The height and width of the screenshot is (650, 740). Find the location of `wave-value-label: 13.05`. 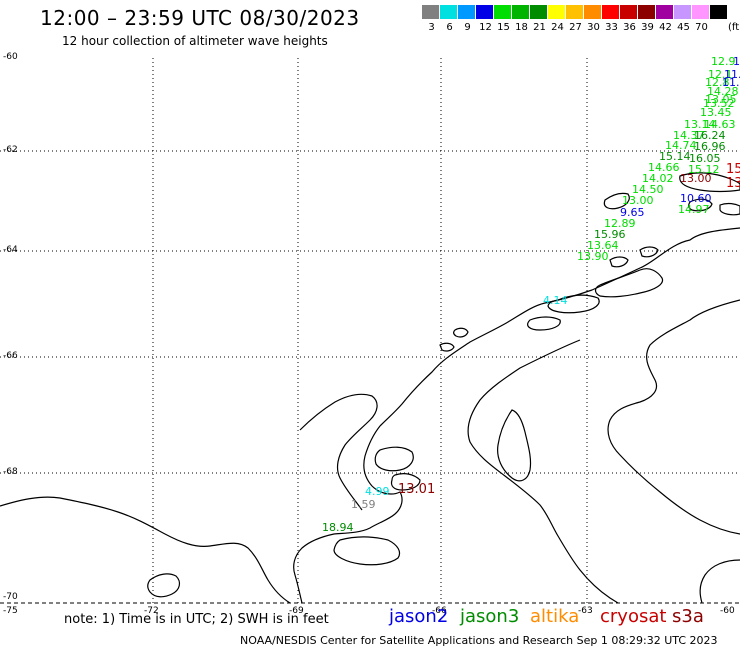

wave-value-label: 13.05 is located at coordinates (721, 99).